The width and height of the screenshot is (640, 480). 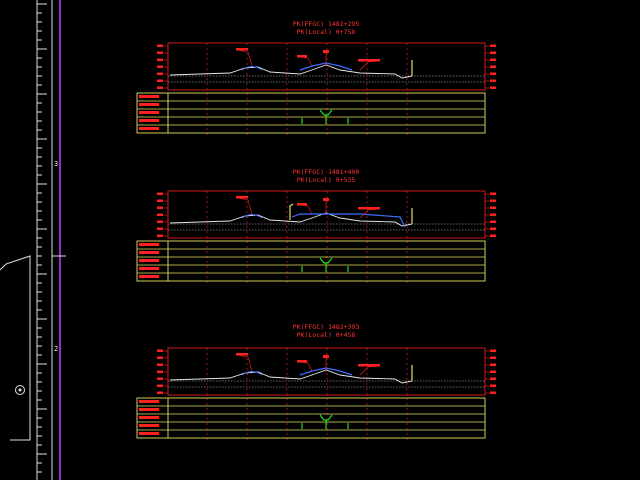 I want to click on ruler-number-2: 2, so click(x=56, y=349).